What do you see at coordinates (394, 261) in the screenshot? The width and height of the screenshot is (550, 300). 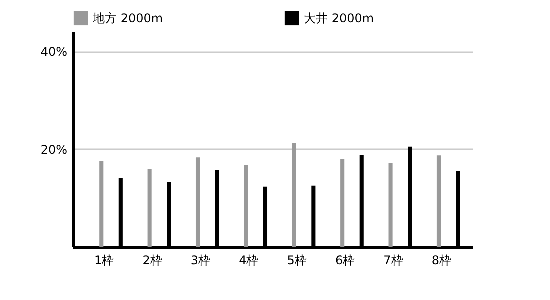 I see `x-tick-label: 7枠` at bounding box center [394, 261].